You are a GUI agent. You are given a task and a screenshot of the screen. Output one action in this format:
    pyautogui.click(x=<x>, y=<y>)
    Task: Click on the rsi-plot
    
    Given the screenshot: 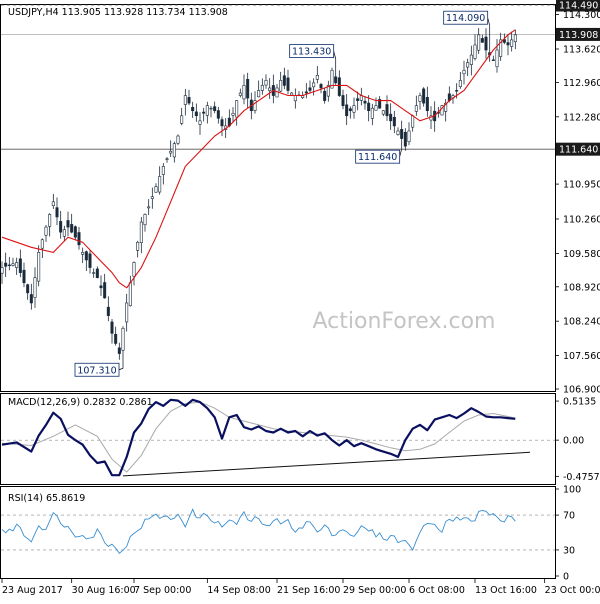 What is the action you would take?
    pyautogui.click(x=278, y=531)
    